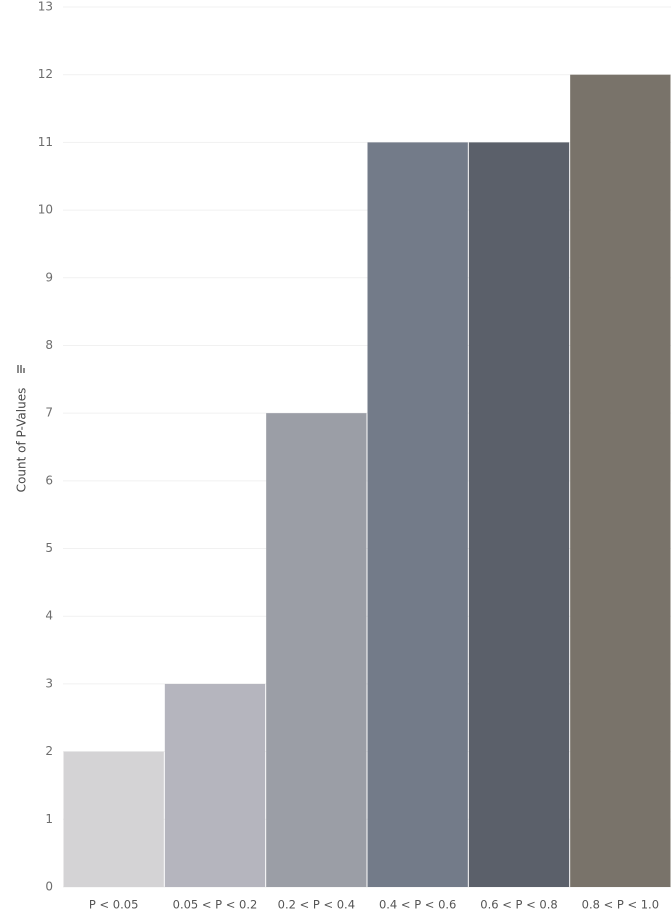 The image size is (671, 920). I want to click on y-tick-label: 0, so click(49, 887).